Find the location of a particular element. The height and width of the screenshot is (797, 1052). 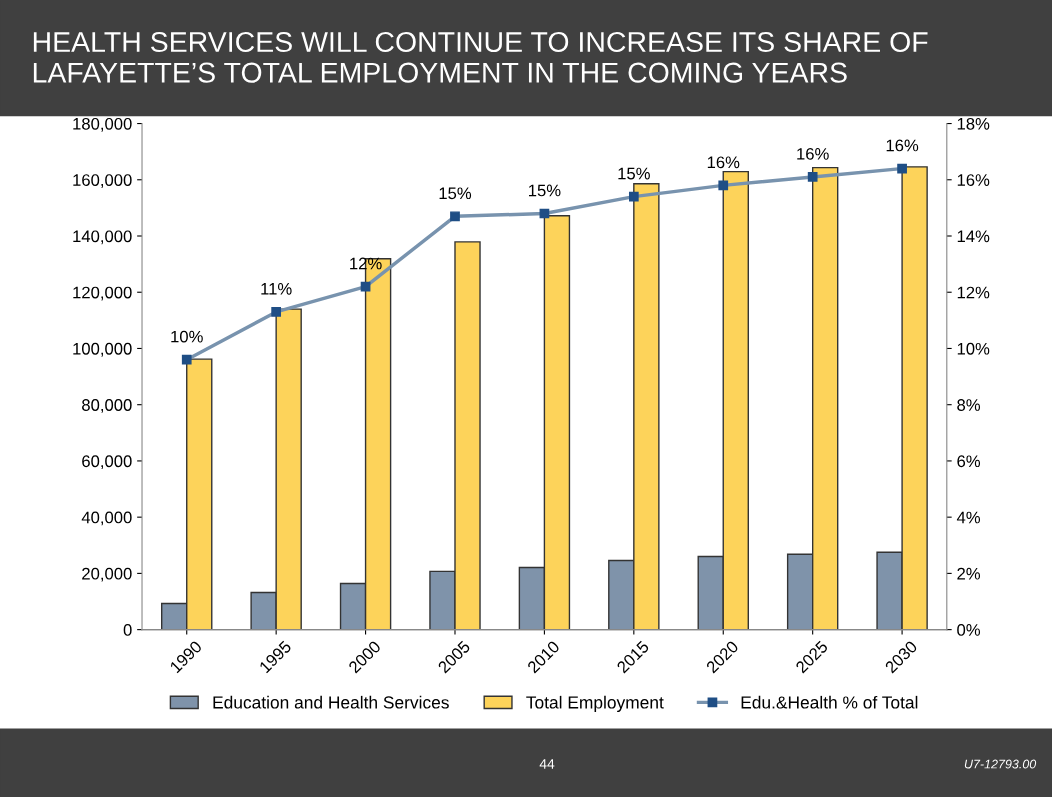

y-tick-label: 180,000 is located at coordinates (102, 124).